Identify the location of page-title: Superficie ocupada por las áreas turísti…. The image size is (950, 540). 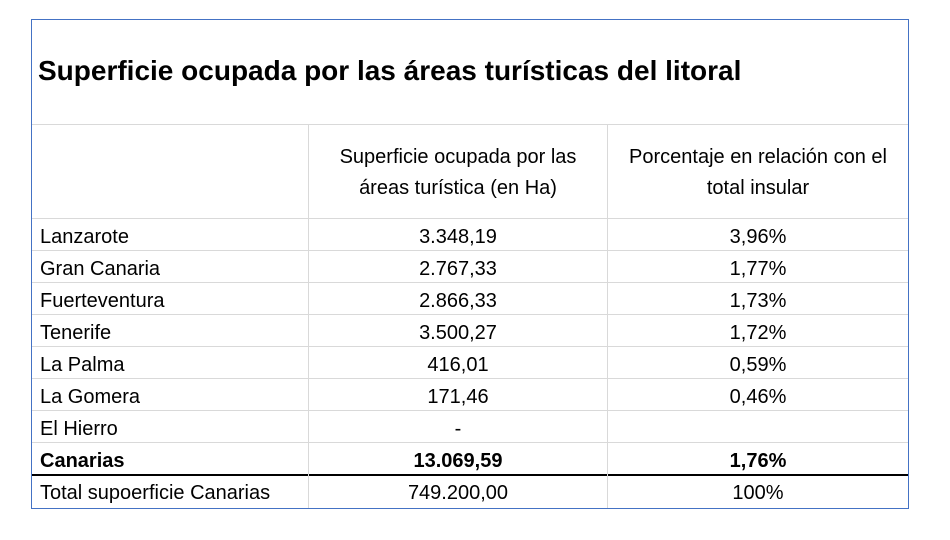
(390, 70).